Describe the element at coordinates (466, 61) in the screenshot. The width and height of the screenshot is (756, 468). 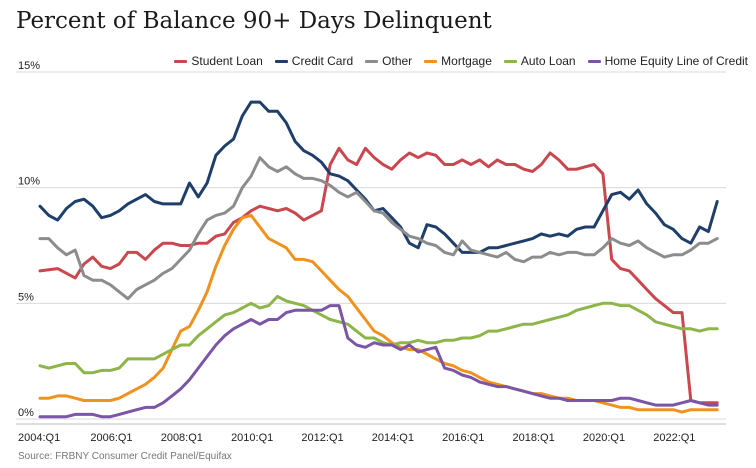
I see `legend-label: Mortgage` at that location.